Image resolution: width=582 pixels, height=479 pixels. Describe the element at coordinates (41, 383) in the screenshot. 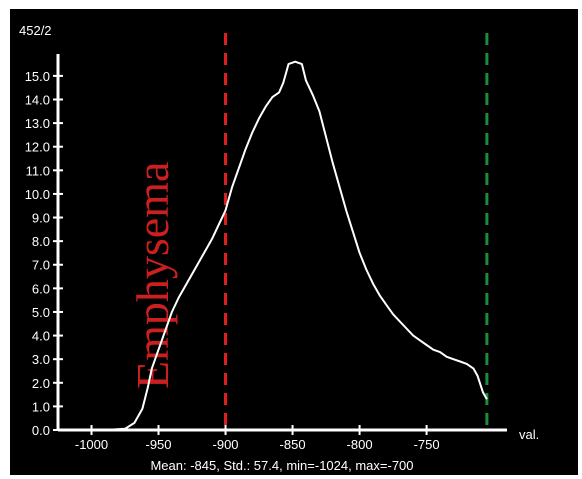

I see `y-tick-label: 2.0` at that location.